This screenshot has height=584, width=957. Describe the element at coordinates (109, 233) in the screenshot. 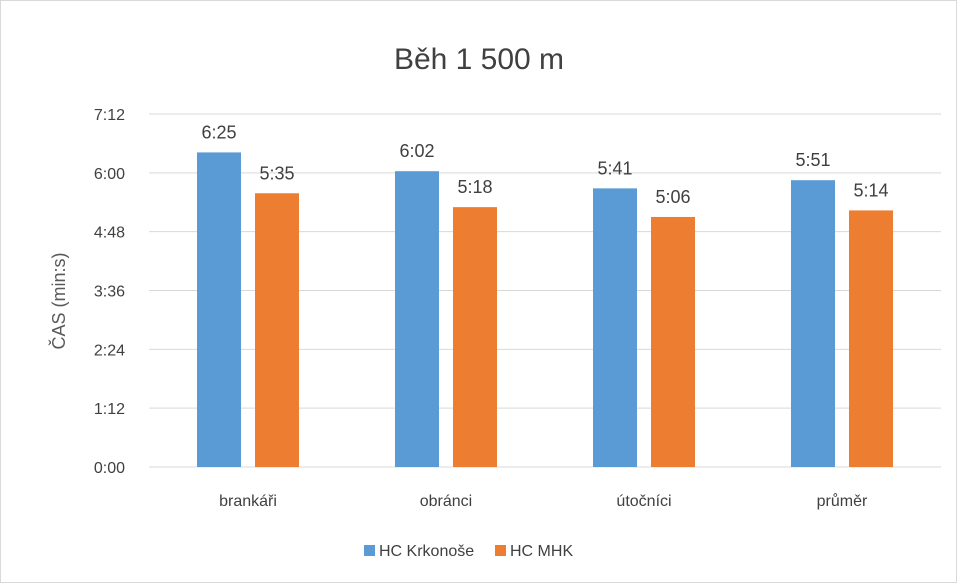

I see `y-tick-label: 4:48` at that location.